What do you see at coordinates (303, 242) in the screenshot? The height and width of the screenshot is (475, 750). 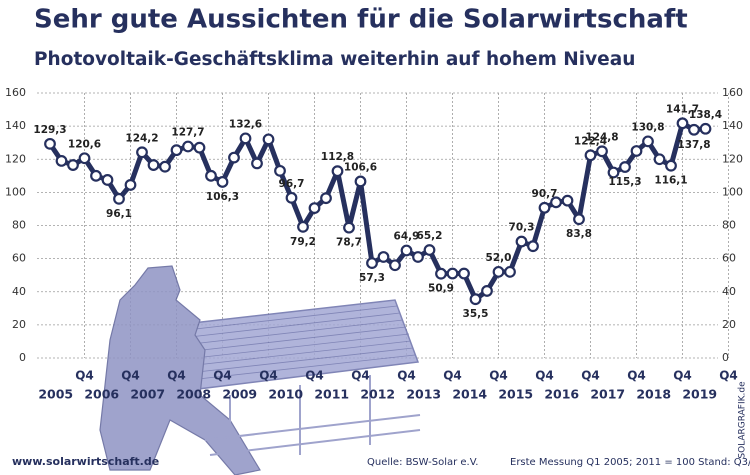 I see `value-label: 79,2` at bounding box center [303, 242].